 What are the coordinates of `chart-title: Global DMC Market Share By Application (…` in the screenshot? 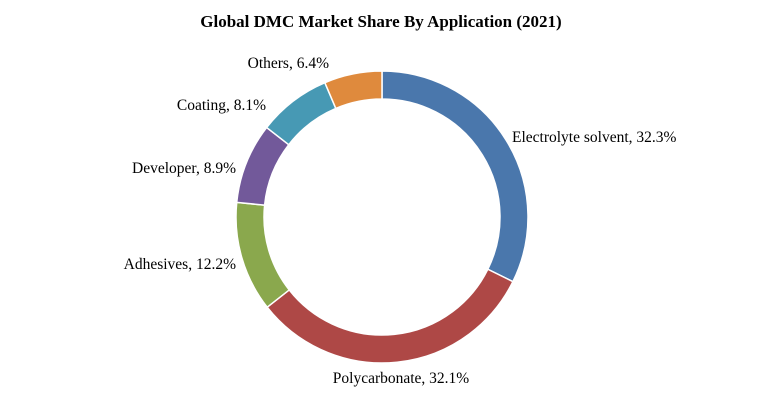 It's located at (380, 21).